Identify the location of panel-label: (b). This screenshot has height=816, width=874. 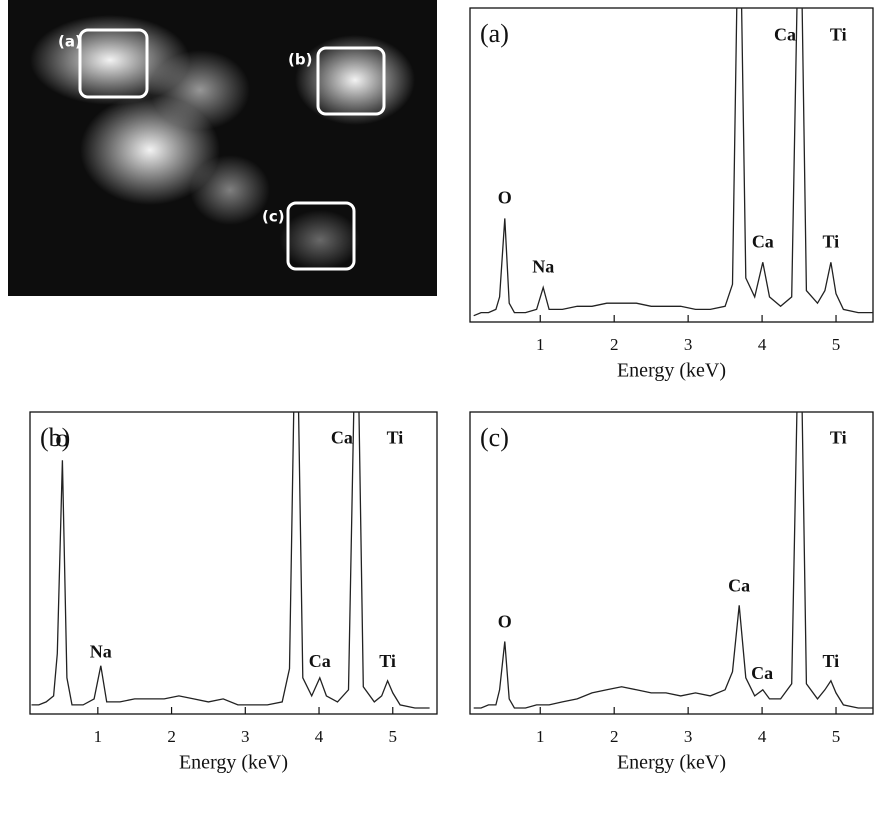
(55, 437).